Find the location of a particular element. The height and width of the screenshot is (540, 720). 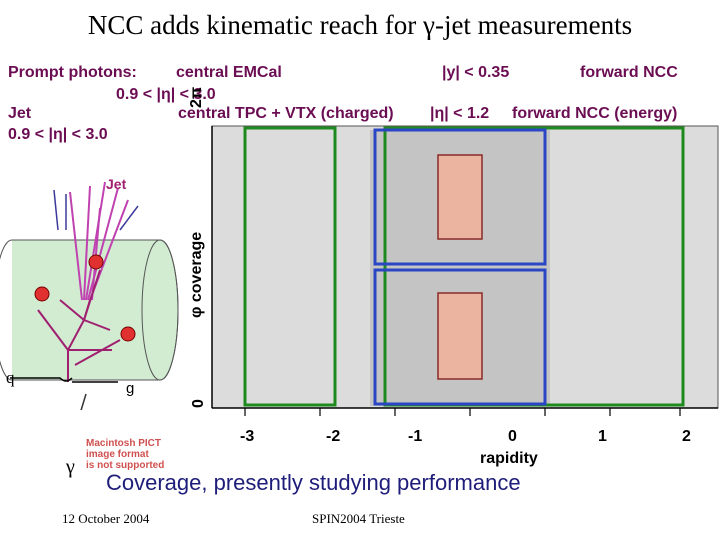

jet-forward-region-left is located at coordinates (290, 266).